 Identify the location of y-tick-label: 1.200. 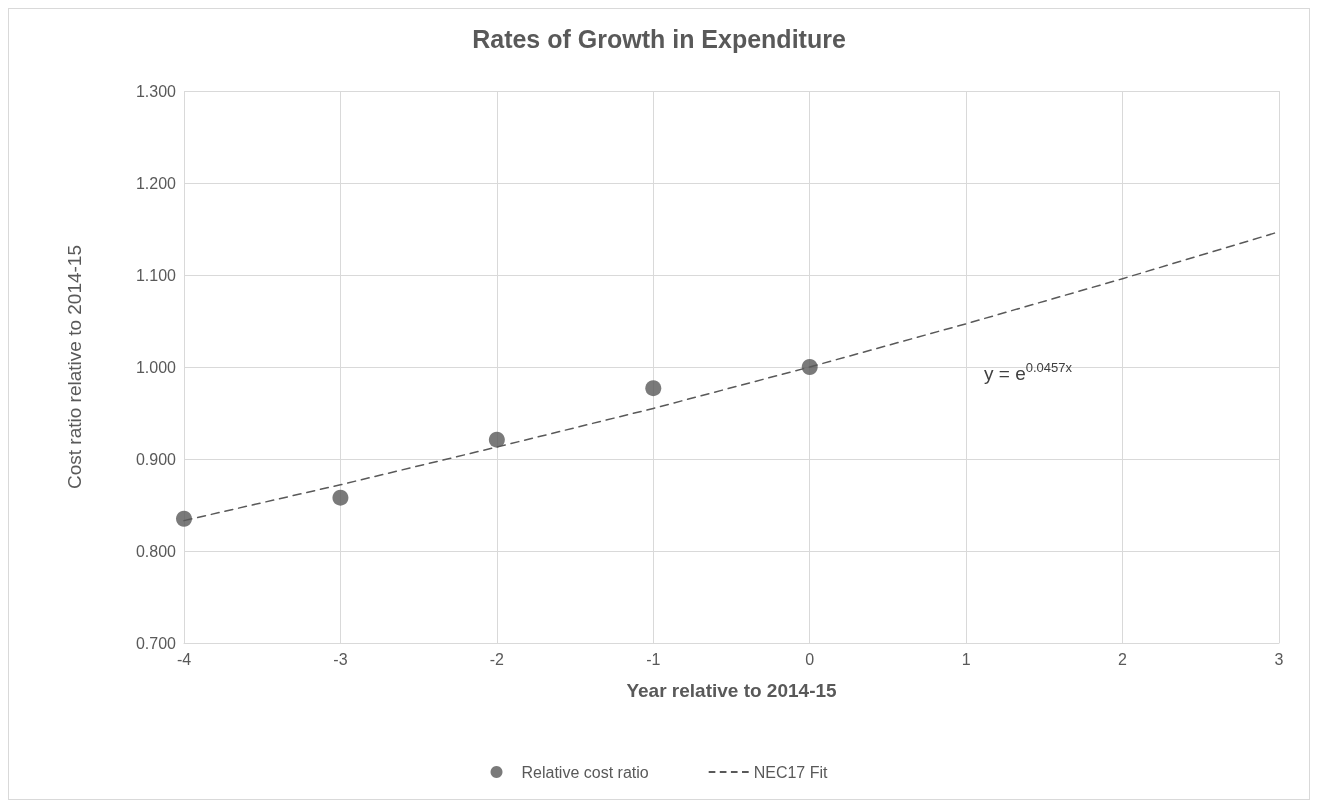
(156, 183).